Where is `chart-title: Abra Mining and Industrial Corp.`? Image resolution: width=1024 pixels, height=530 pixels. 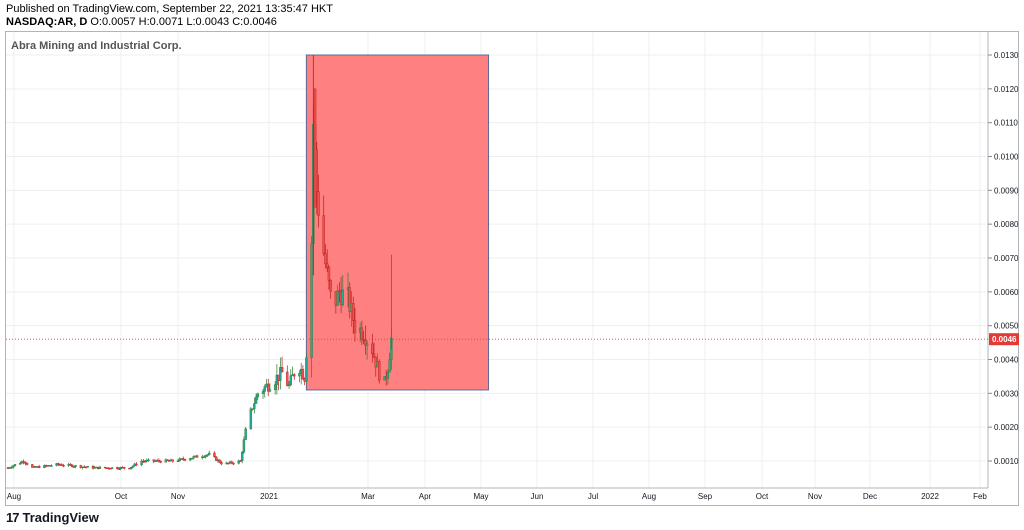 chart-title: Abra Mining and Industrial Corp. is located at coordinates (96, 46).